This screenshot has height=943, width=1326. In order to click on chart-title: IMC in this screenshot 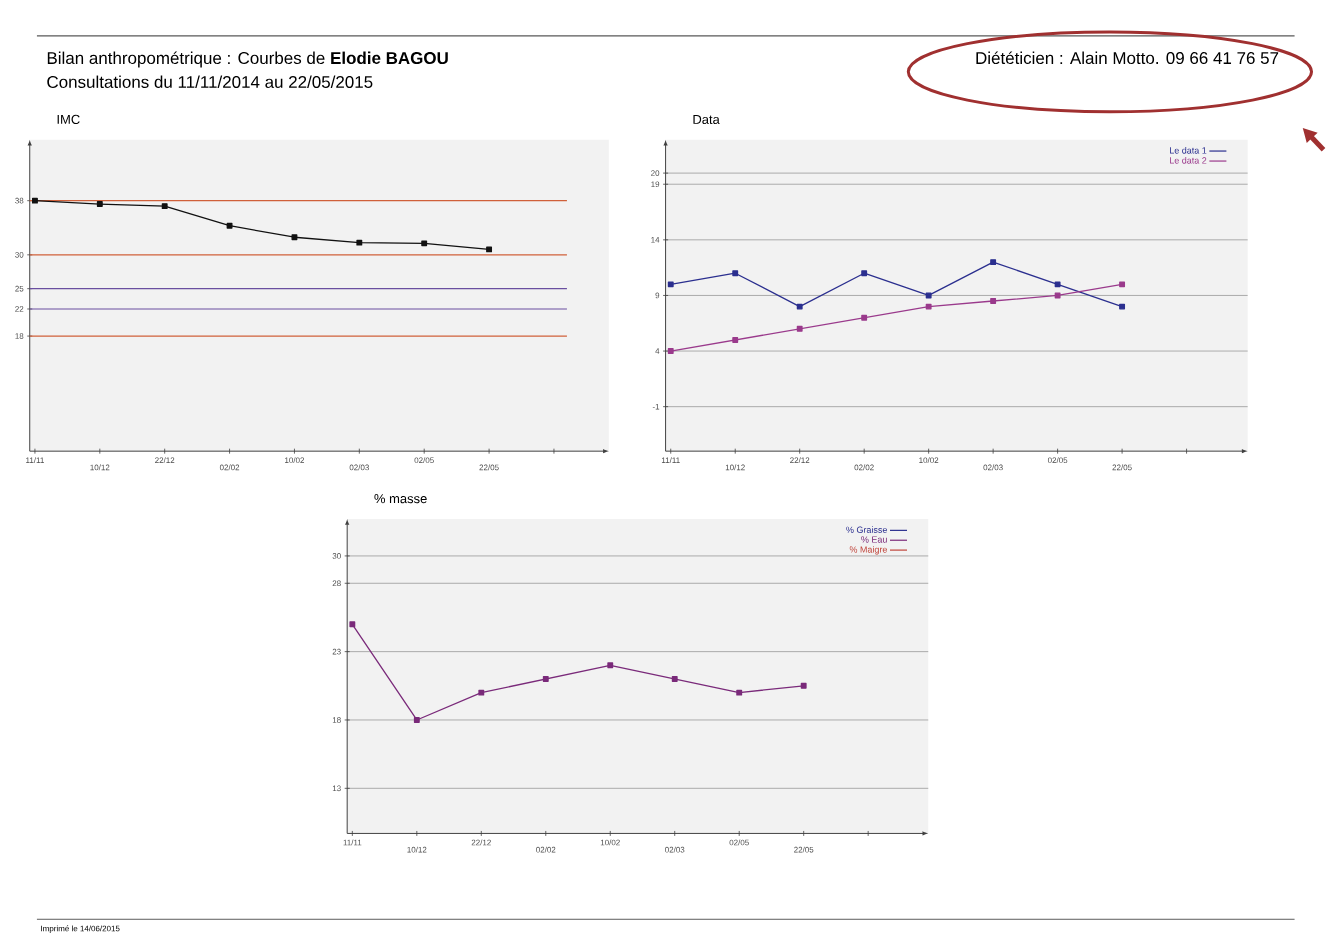, I will do `click(68, 119)`.